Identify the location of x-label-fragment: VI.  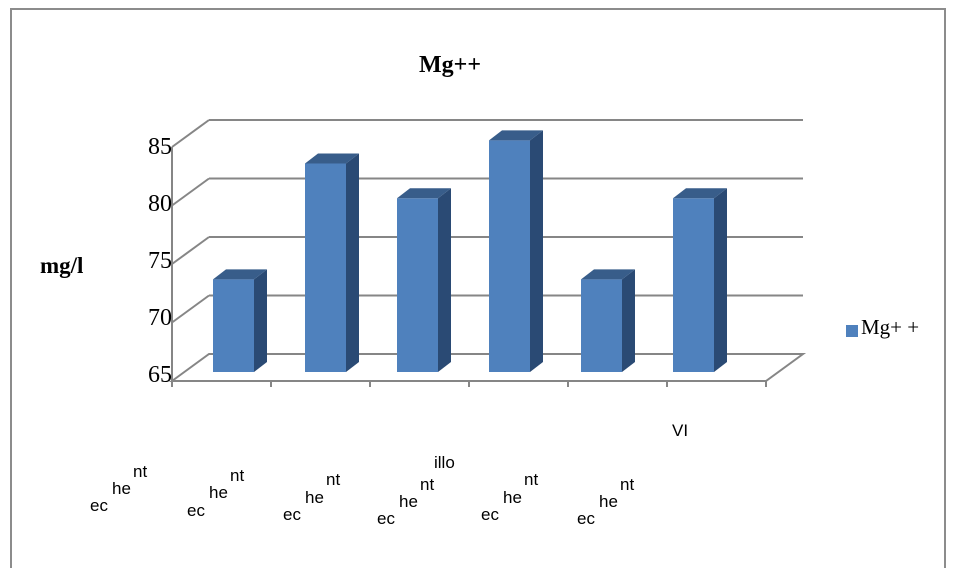
(680, 430).